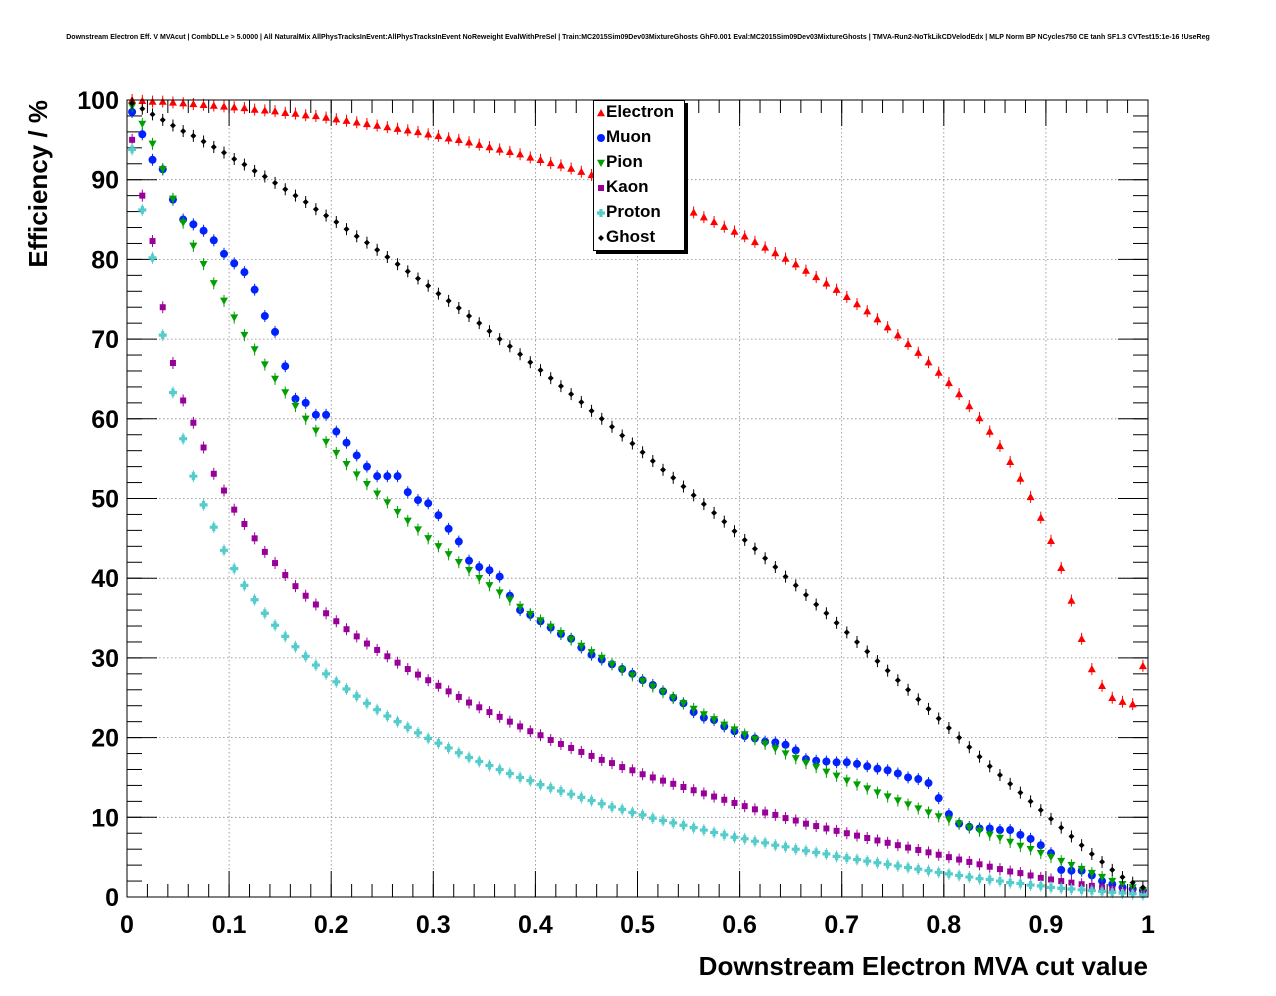 Image resolution: width=1276 pixels, height=996 pixels. What do you see at coordinates (943, 925) in the screenshot?
I see `x-tick-label: 0.8` at bounding box center [943, 925].